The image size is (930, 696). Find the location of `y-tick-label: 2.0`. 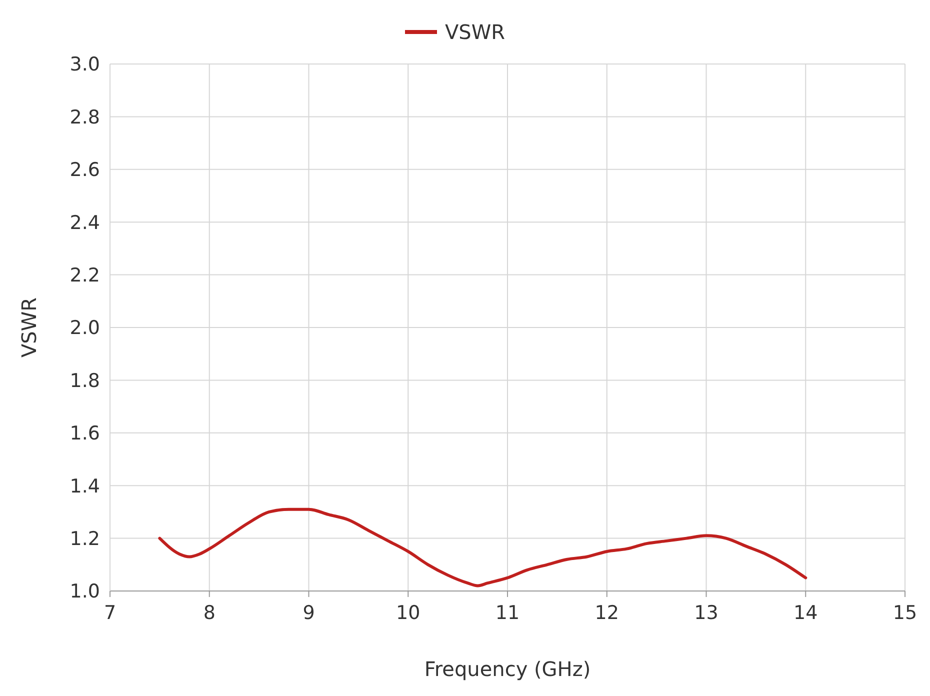

y-tick-label: 2.0 is located at coordinates (85, 328).